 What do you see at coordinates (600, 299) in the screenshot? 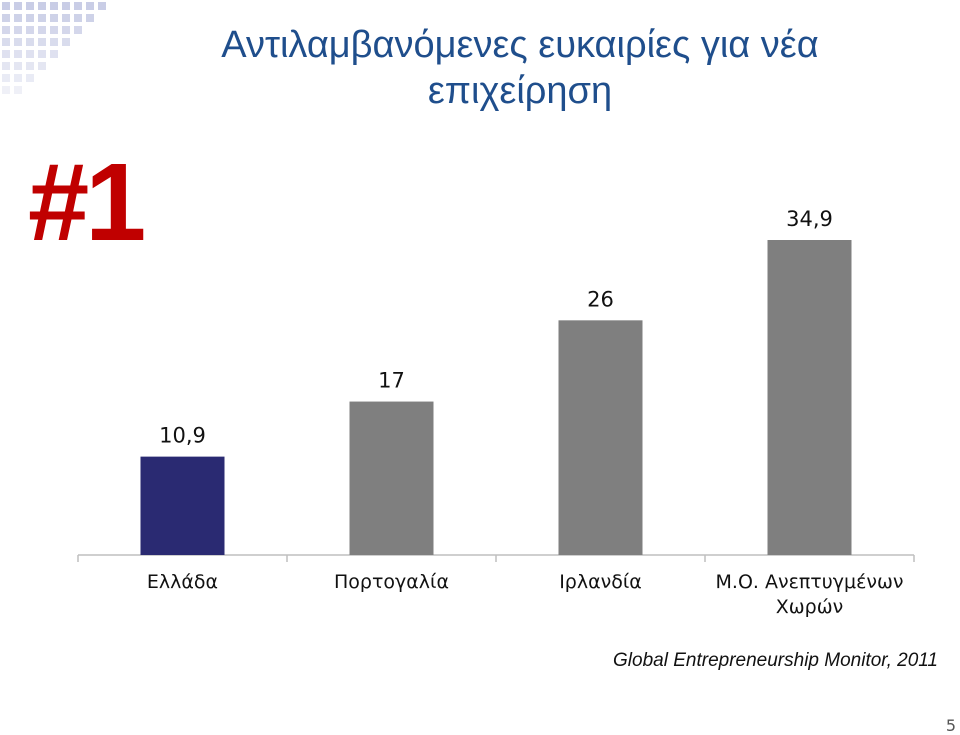
I see `bar-value-label: 26` at bounding box center [600, 299].